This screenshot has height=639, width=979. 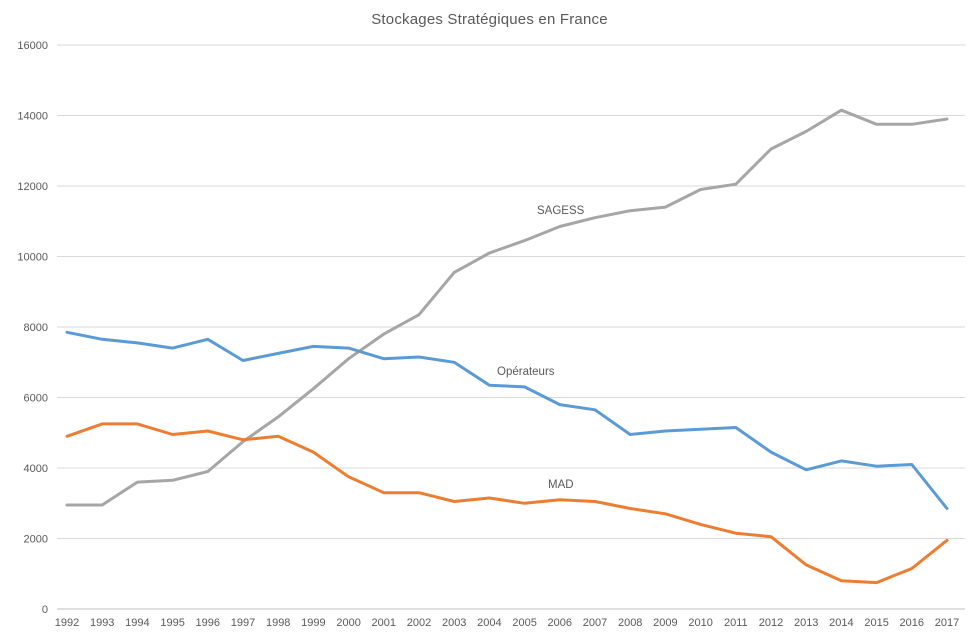 I want to click on x-tick-label: 2005, so click(x=524, y=623).